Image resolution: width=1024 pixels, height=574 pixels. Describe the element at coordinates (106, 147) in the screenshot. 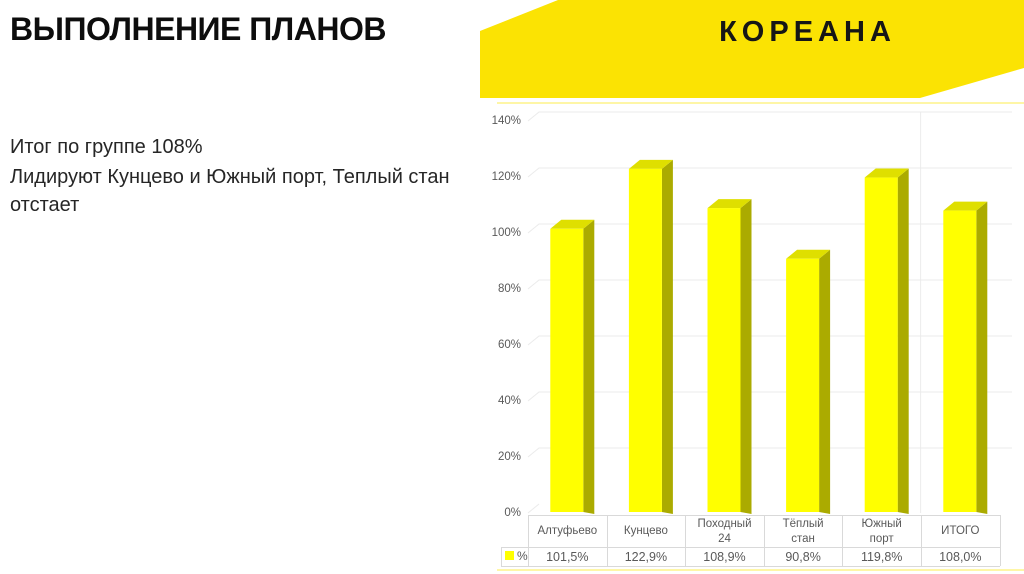

I see `summary-group-total: Итог по группе 108%` at that location.